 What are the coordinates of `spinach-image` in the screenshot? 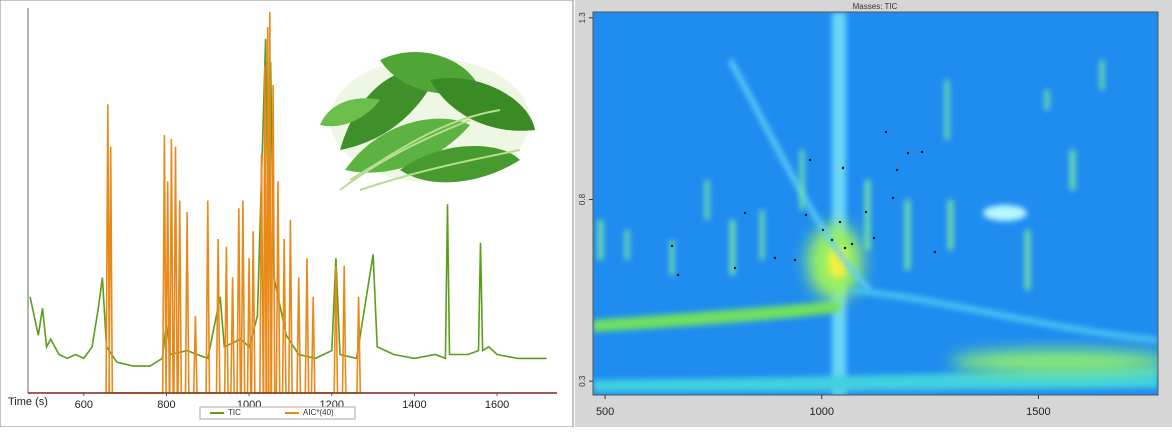 It's located at (427, 121).